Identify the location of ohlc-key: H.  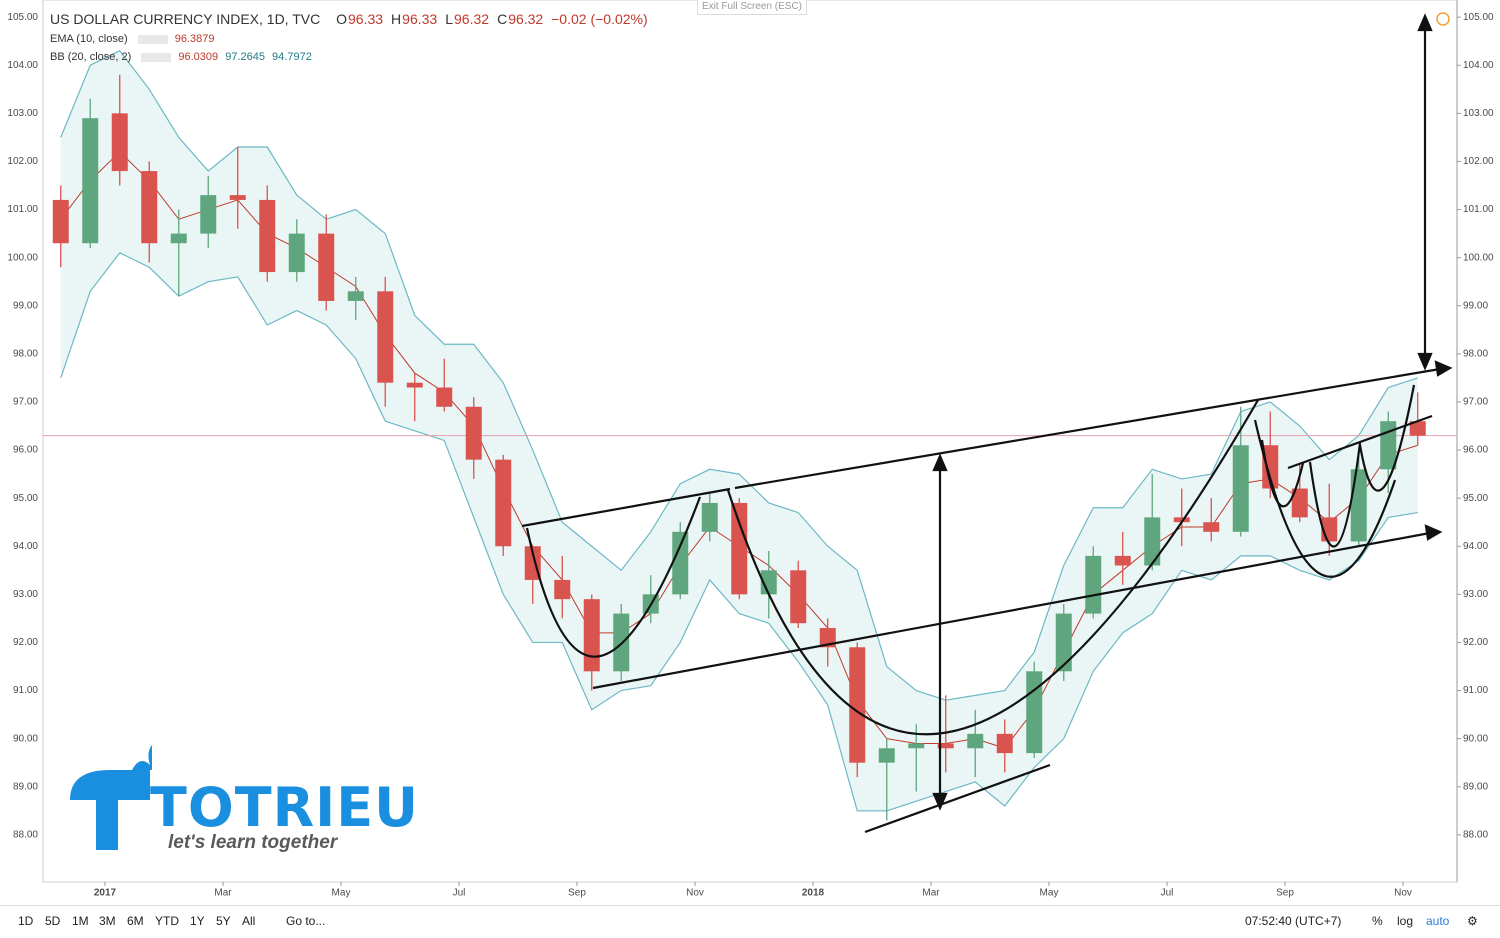
(396, 19).